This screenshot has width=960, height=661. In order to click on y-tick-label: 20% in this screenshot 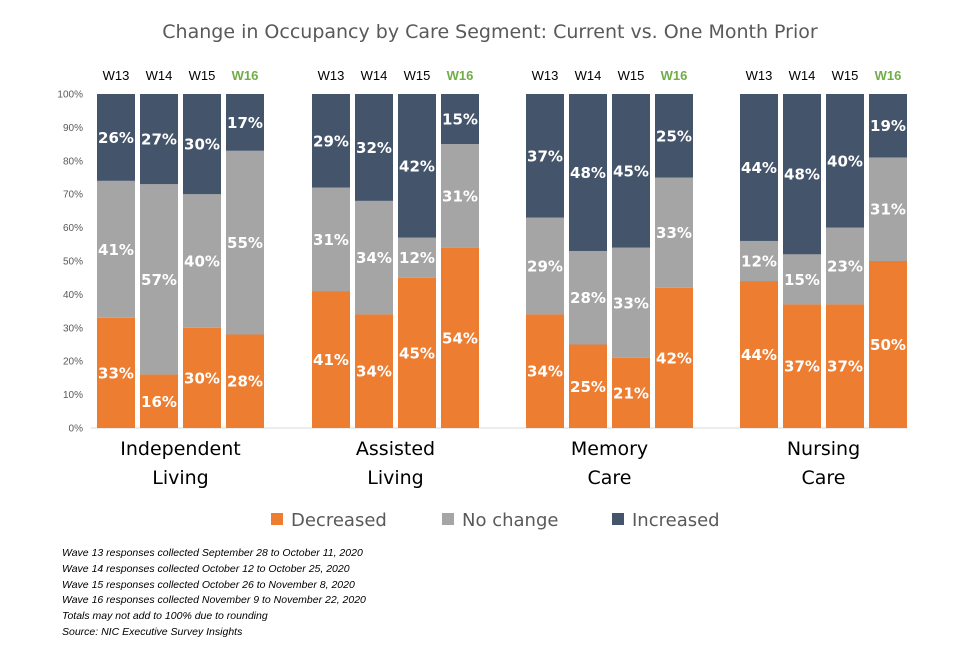, I will do `click(73, 362)`.